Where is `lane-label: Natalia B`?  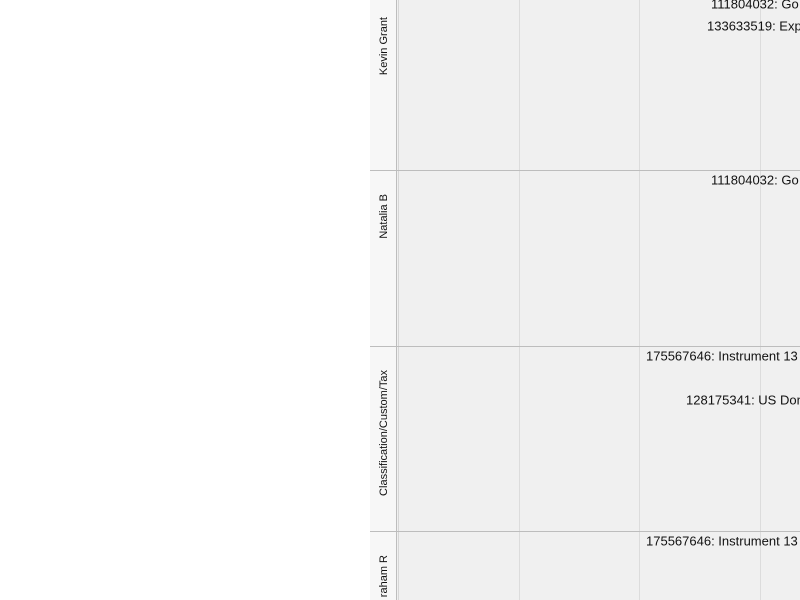
lane-label: Natalia B is located at coordinates (384, 216).